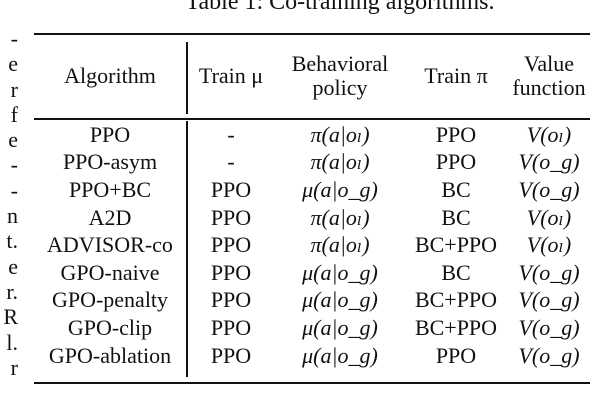  I want to click on header-behavioral-policy: Behavioral policy, so click(340, 75).